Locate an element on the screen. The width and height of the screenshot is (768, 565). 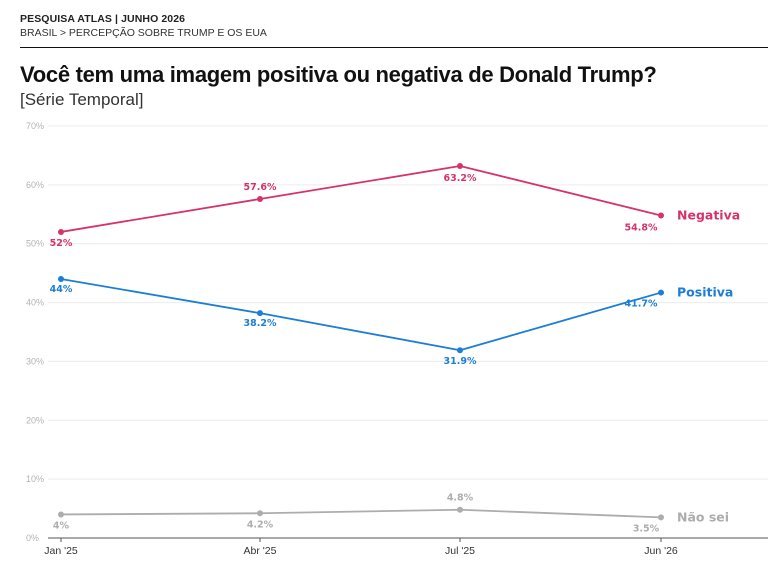
y-tick-label: 0% is located at coordinates (32, 538).